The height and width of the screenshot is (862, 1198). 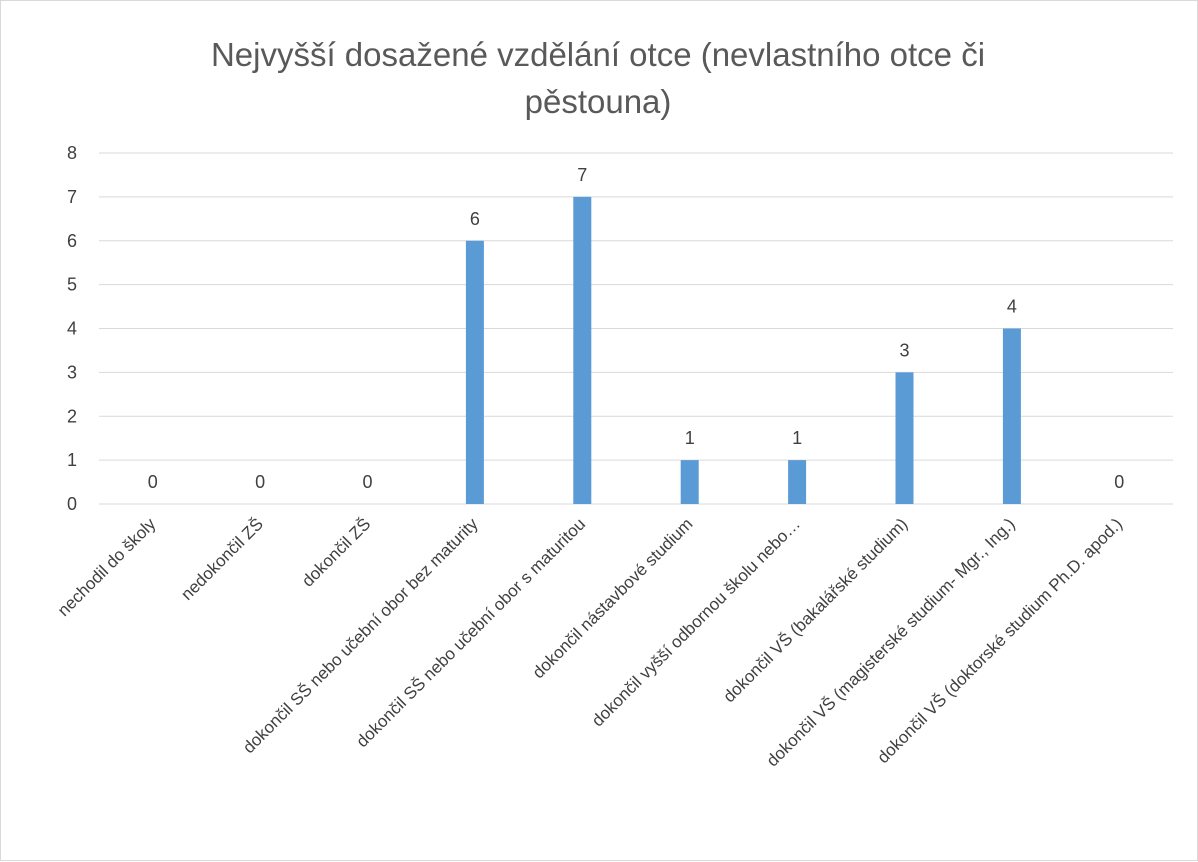 What do you see at coordinates (72, 504) in the screenshot?
I see `y-tick-label: 0` at bounding box center [72, 504].